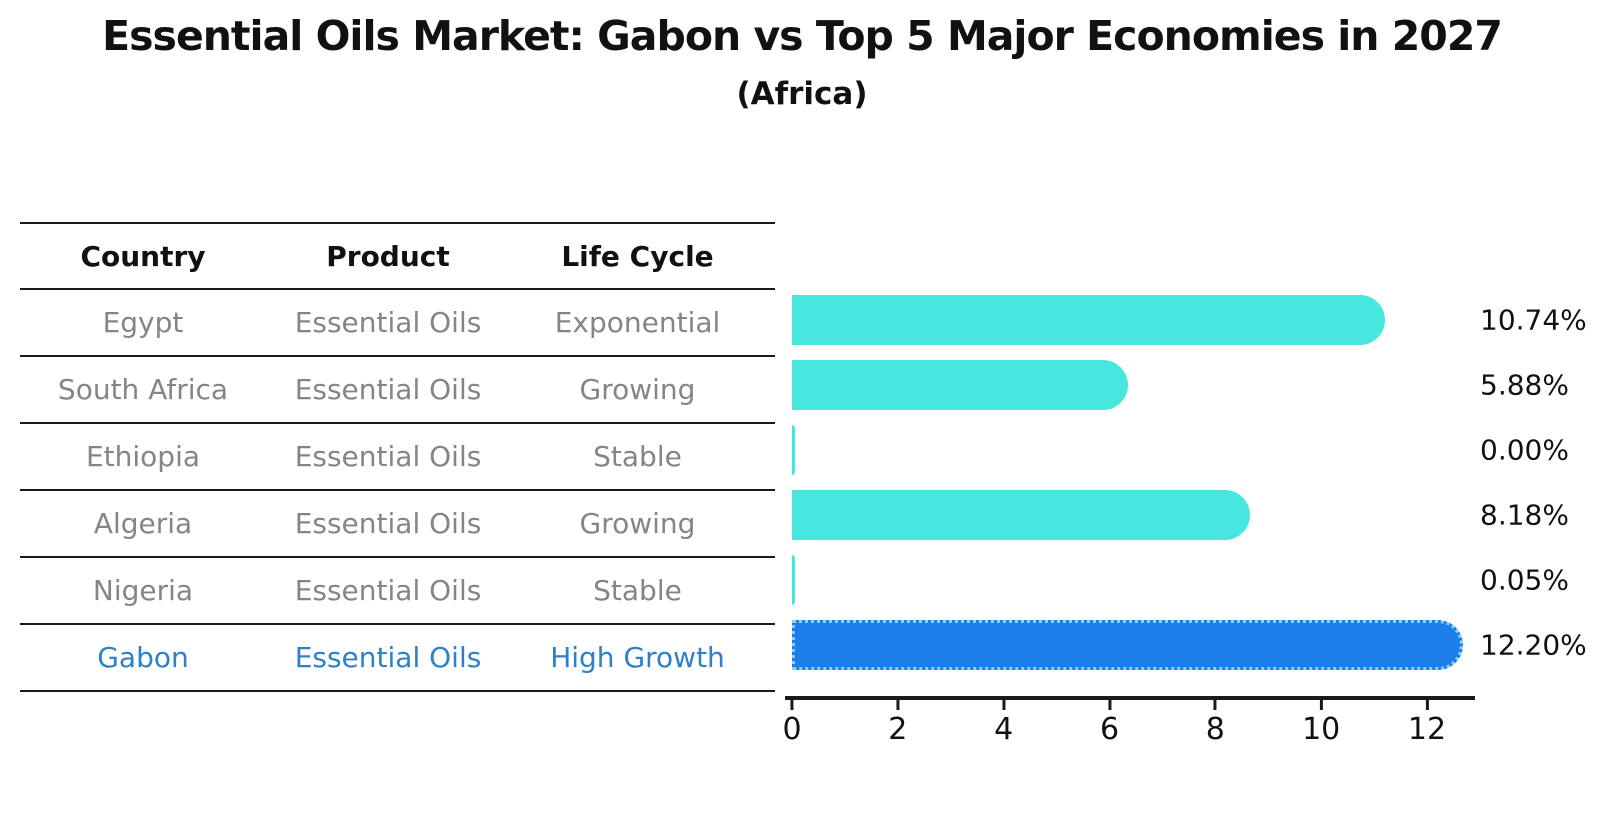  Describe the element at coordinates (1533, 645) in the screenshot. I see `value-label-gabon: 12.20%` at that location.